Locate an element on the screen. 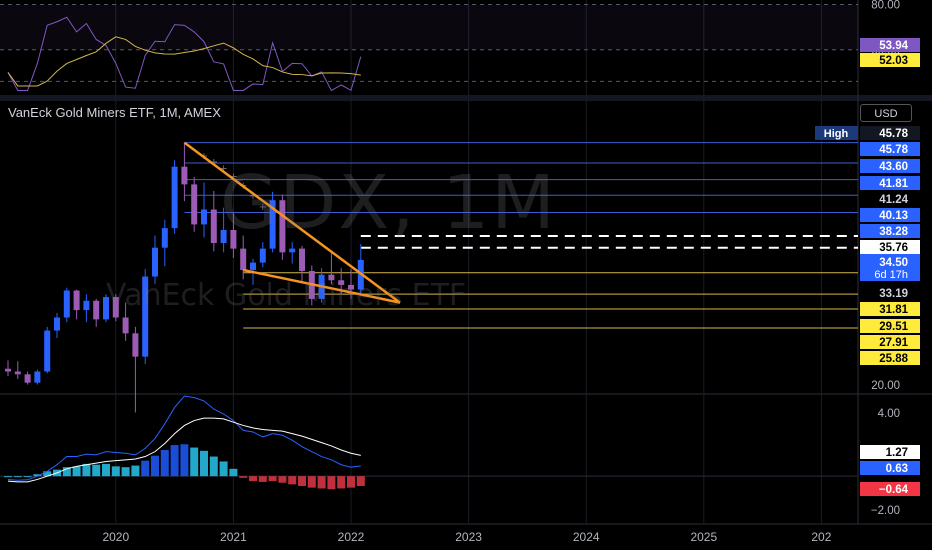 The image size is (932, 550). support-price-label-bg is located at coordinates (890, 309).